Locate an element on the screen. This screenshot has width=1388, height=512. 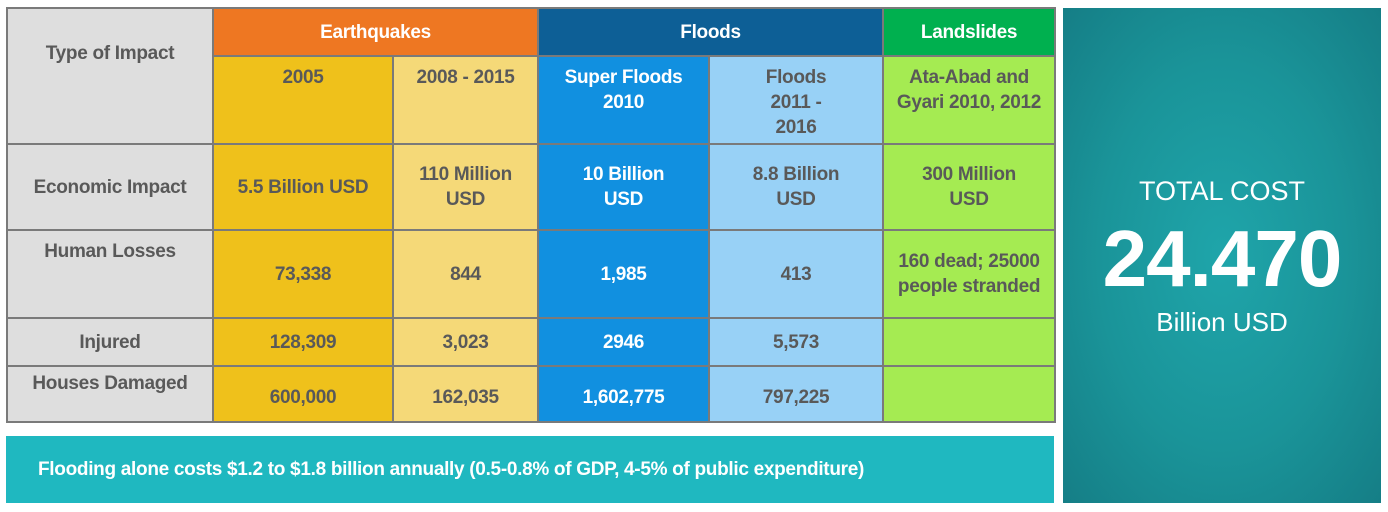
total-cost-unit: Billion USD is located at coordinates (1222, 322).